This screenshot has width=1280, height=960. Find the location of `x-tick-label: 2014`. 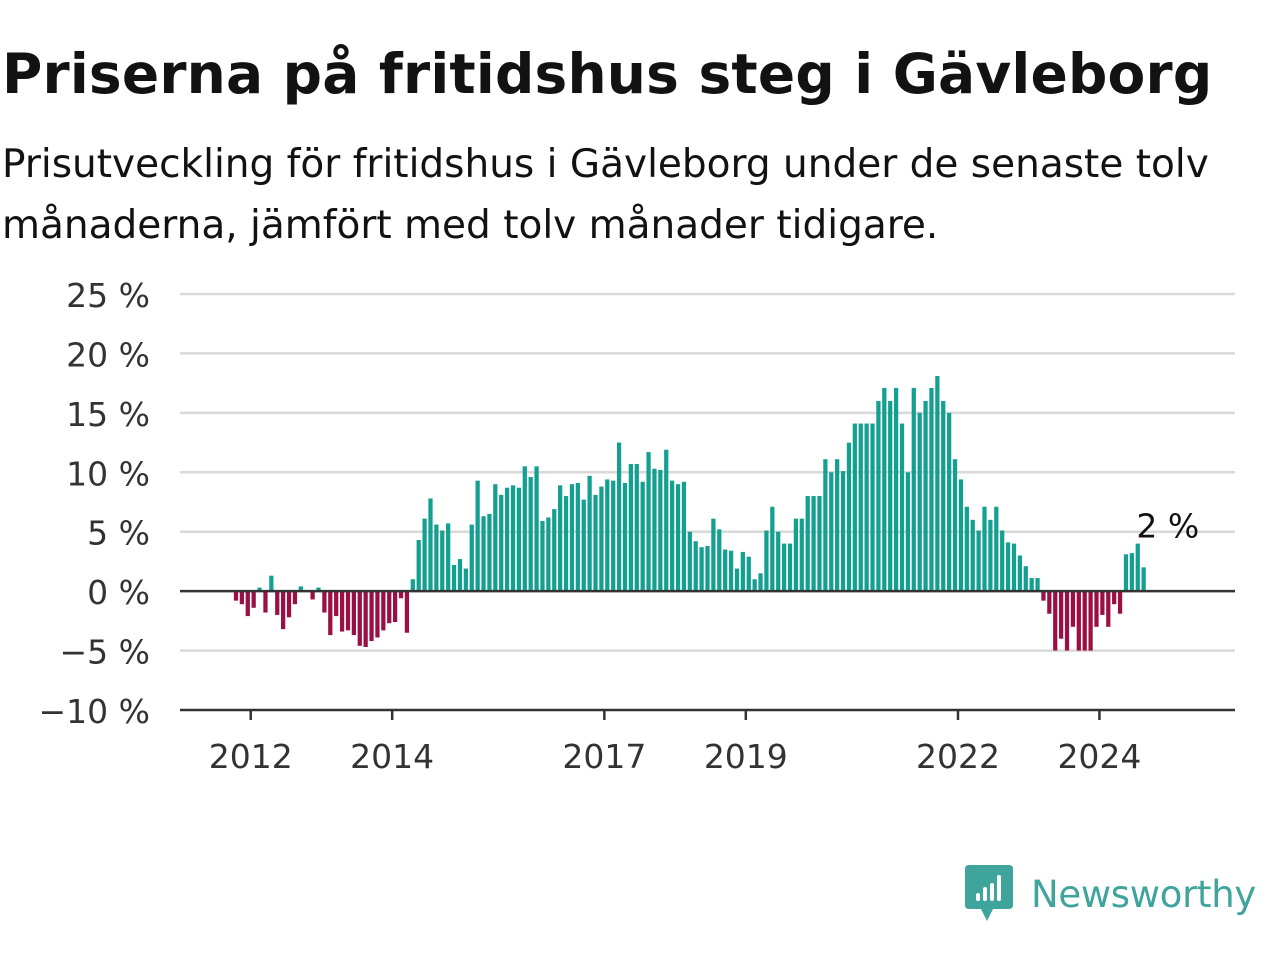

x-tick-label: 2014 is located at coordinates (392, 756).